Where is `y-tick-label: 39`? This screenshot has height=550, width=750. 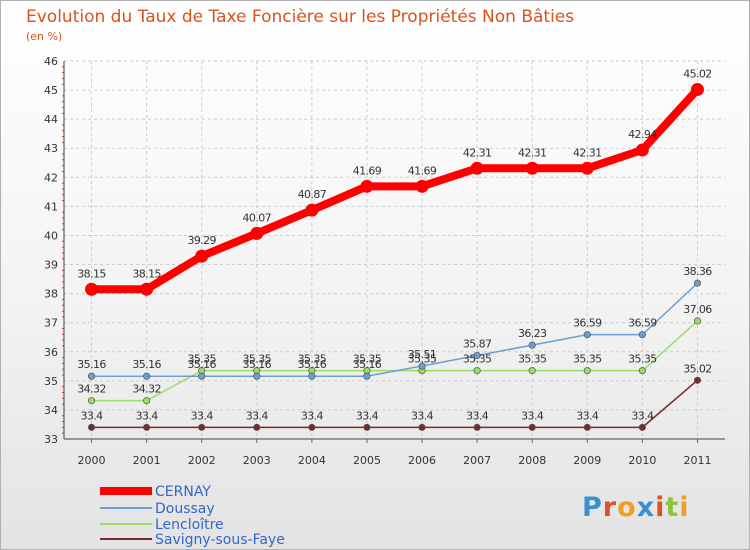 y-tick-label: 39 is located at coordinates (51, 265).